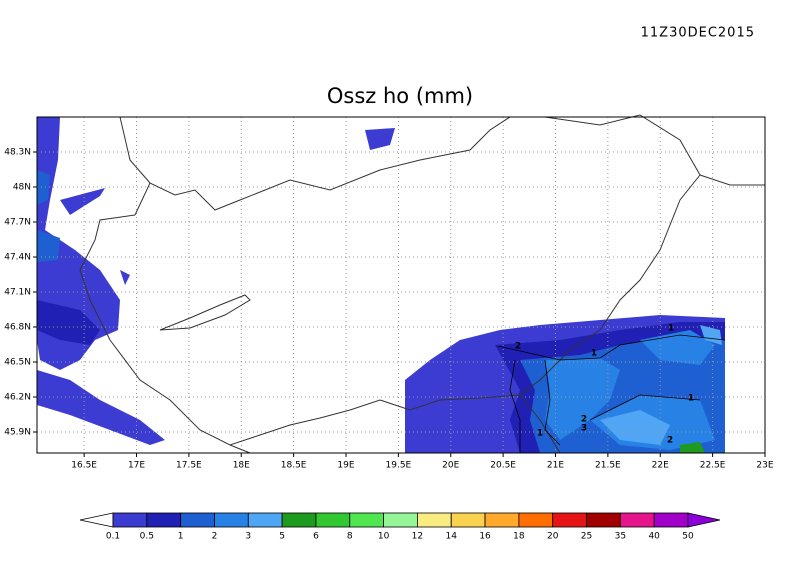  I want to click on colorbar-label: 25, so click(586, 537).